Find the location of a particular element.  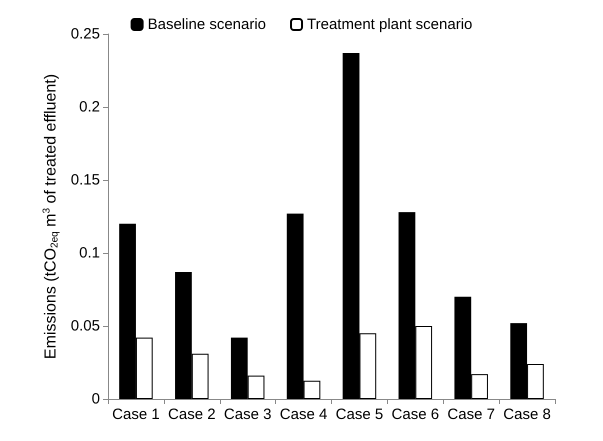

y-tick-label: 0.1 is located at coordinates (89, 253).